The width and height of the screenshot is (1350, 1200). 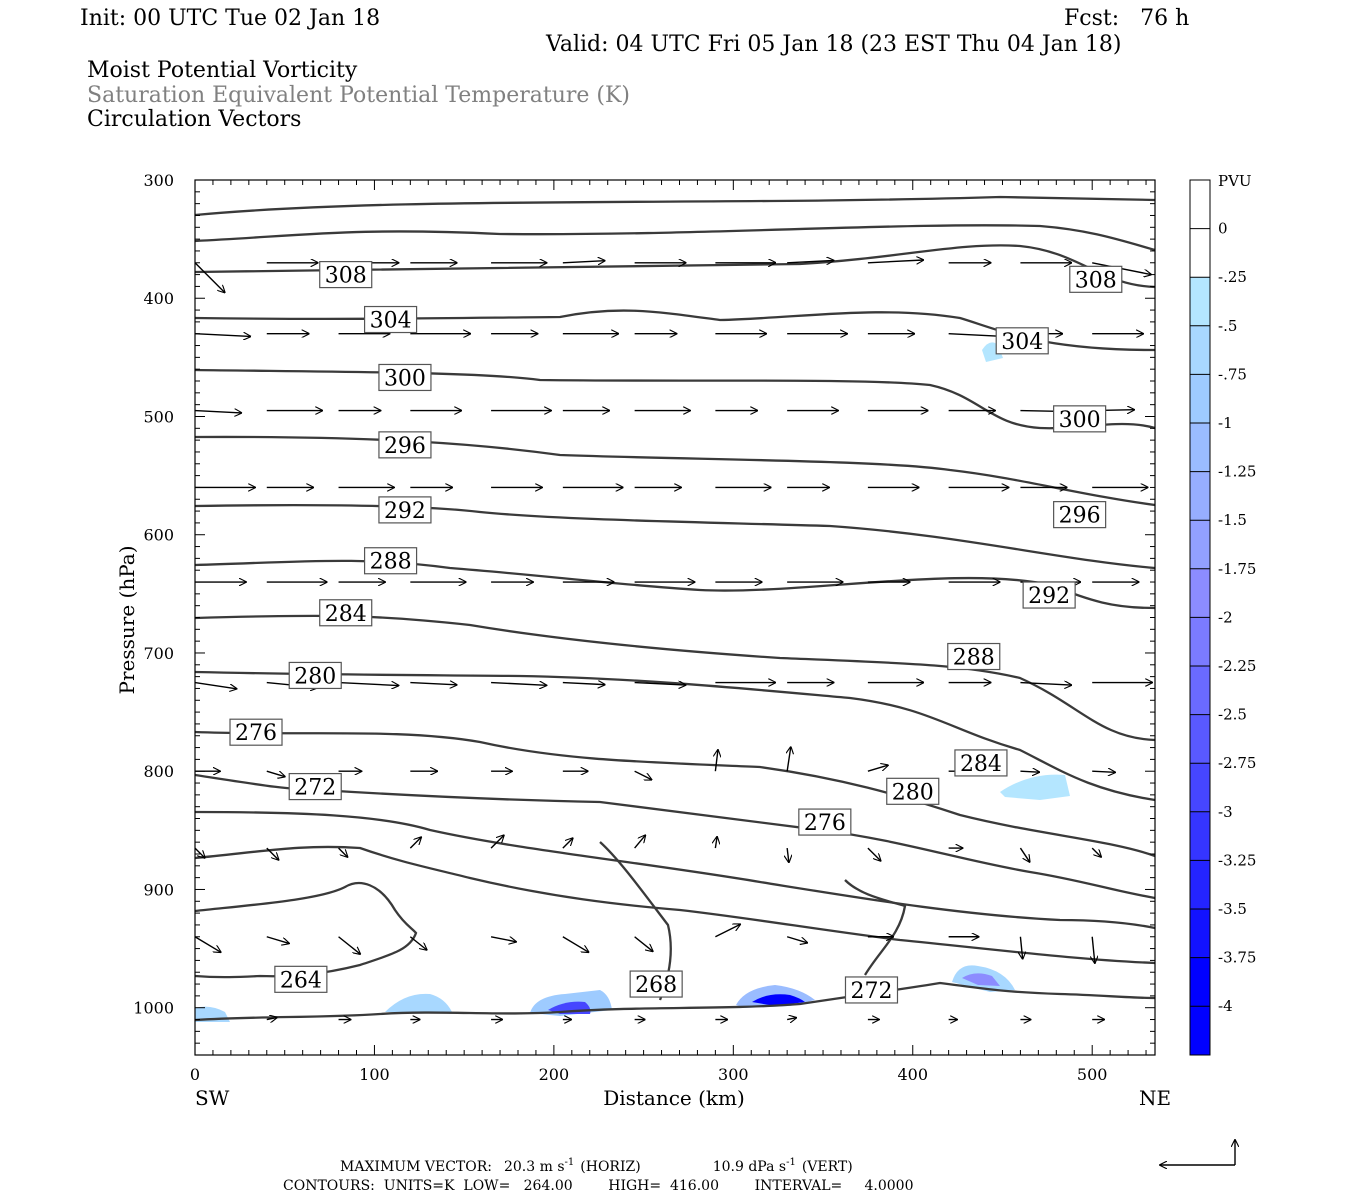 I want to click on contour-label: 272, so click(x=315, y=786).